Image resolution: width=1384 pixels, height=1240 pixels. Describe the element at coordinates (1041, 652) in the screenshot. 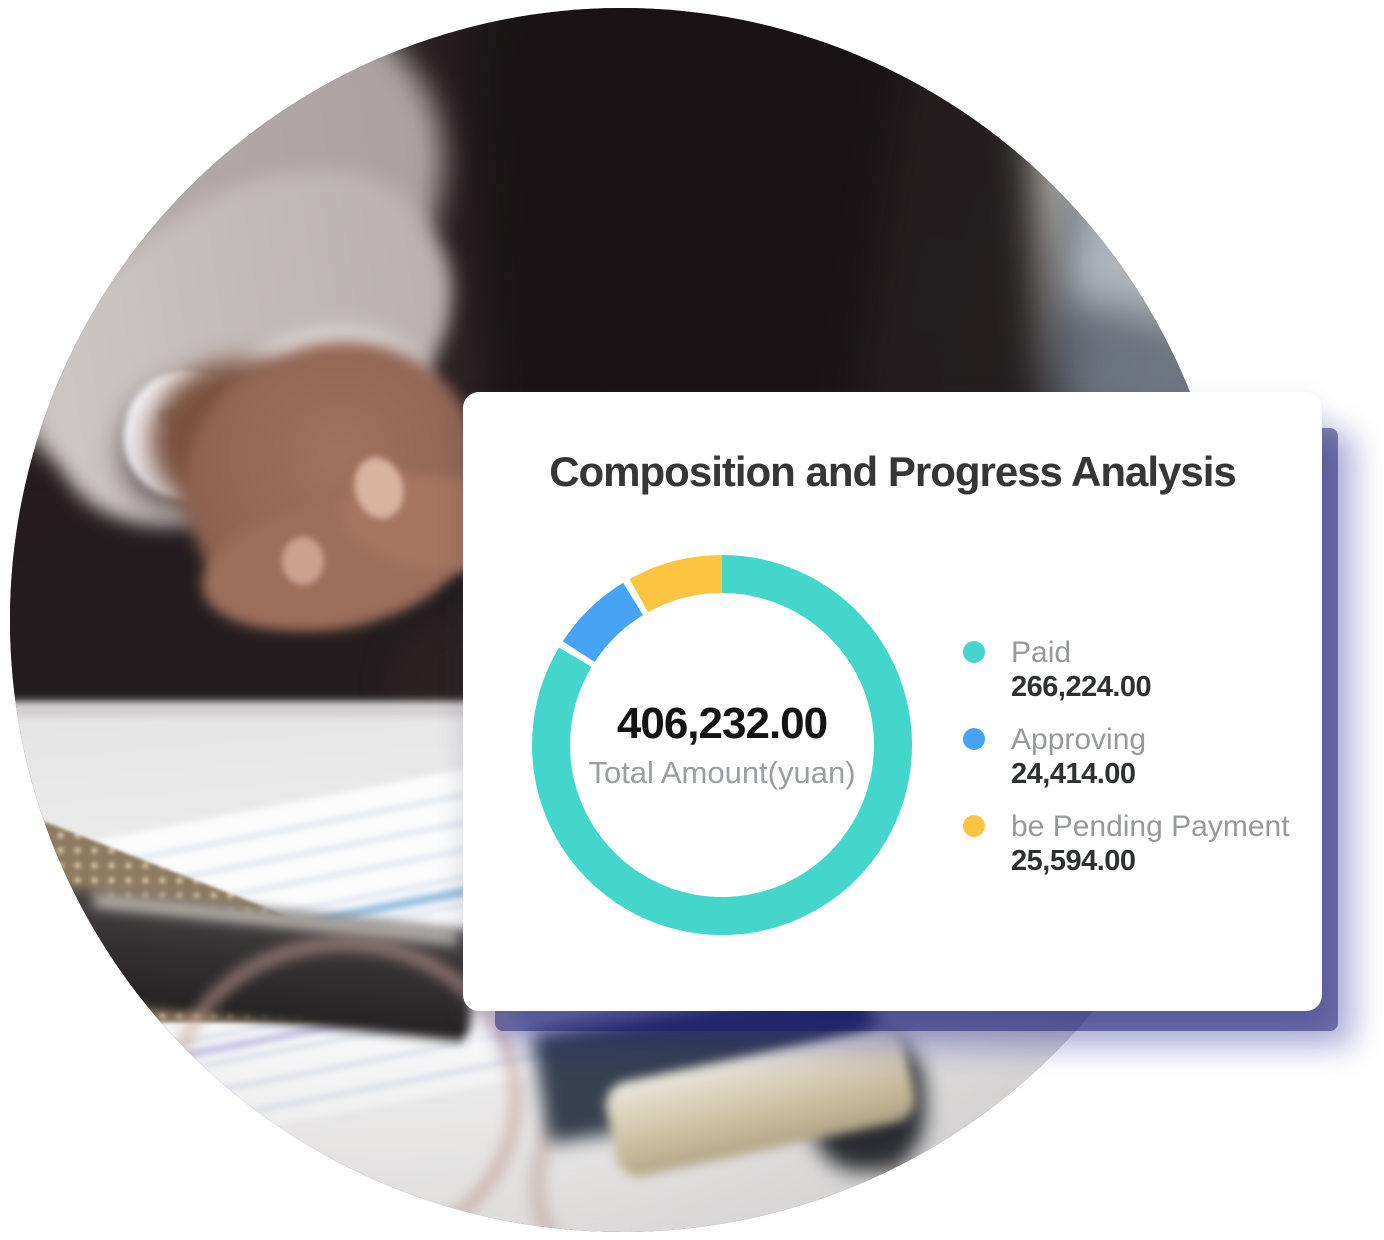

I see `paid-legend-label: Paid` at that location.